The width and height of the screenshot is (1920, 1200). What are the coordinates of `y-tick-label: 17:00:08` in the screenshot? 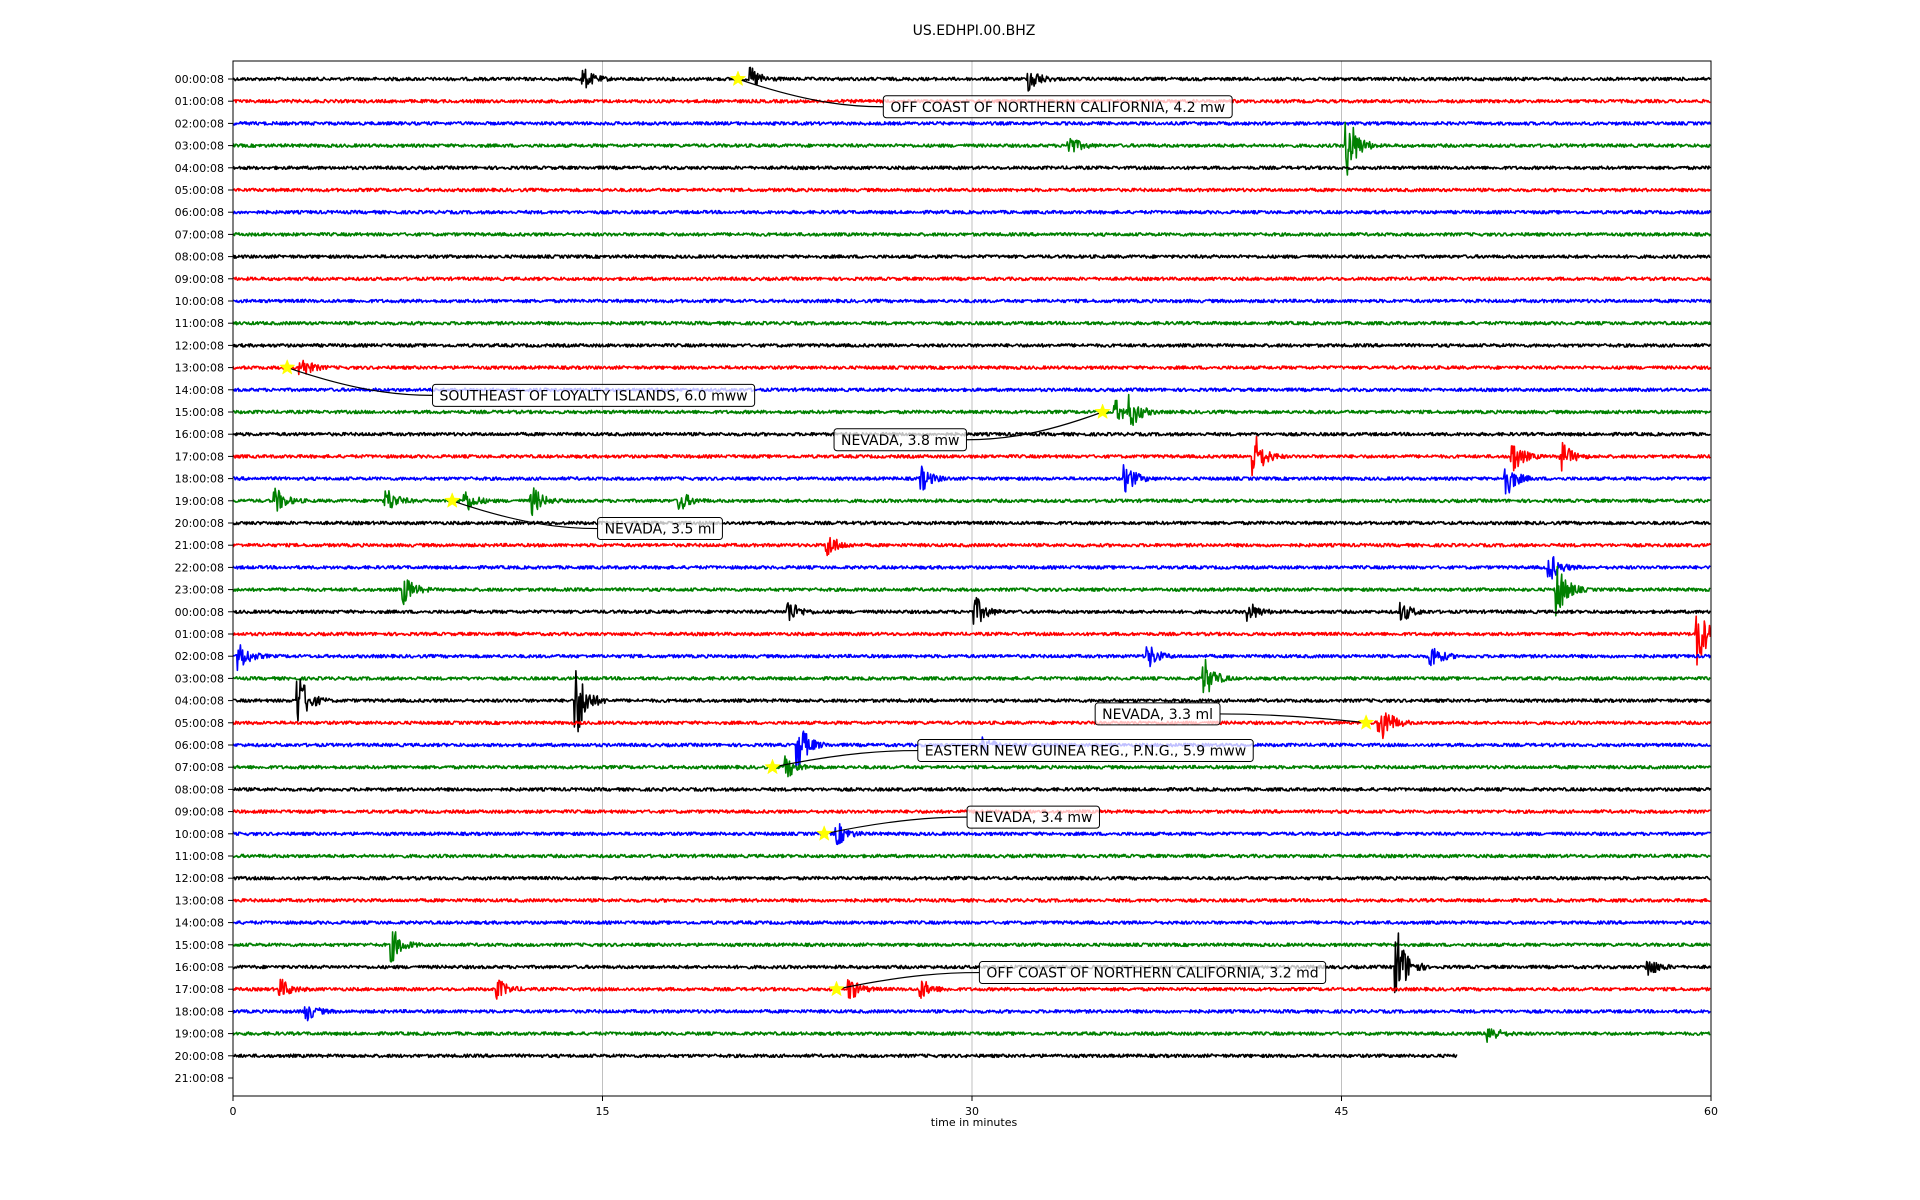 It's located at (199, 456).